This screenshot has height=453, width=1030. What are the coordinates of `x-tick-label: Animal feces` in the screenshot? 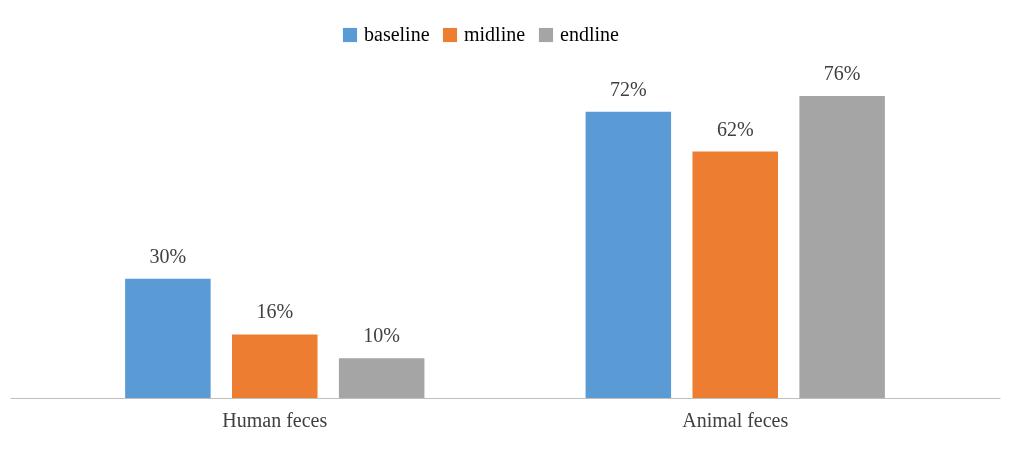 It's located at (735, 419).